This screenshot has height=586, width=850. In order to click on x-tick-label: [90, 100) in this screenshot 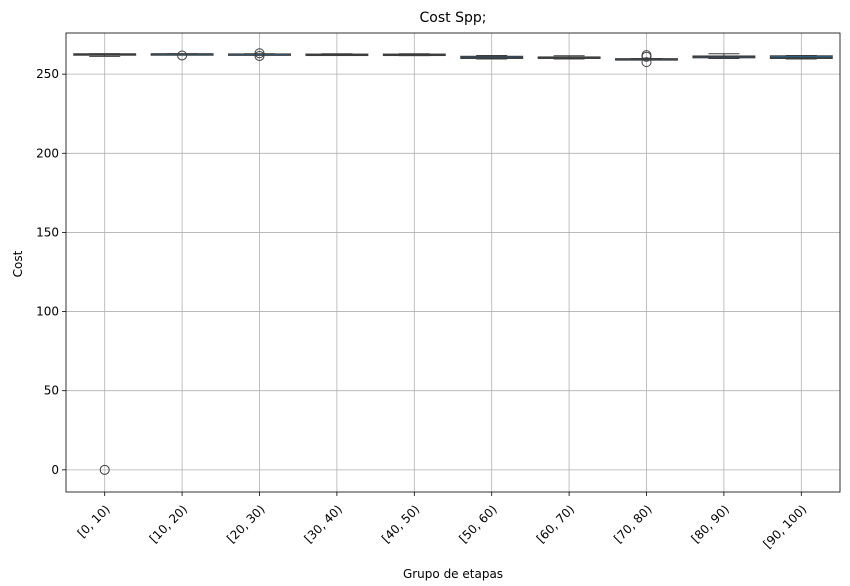, I will do `click(785, 526)`.